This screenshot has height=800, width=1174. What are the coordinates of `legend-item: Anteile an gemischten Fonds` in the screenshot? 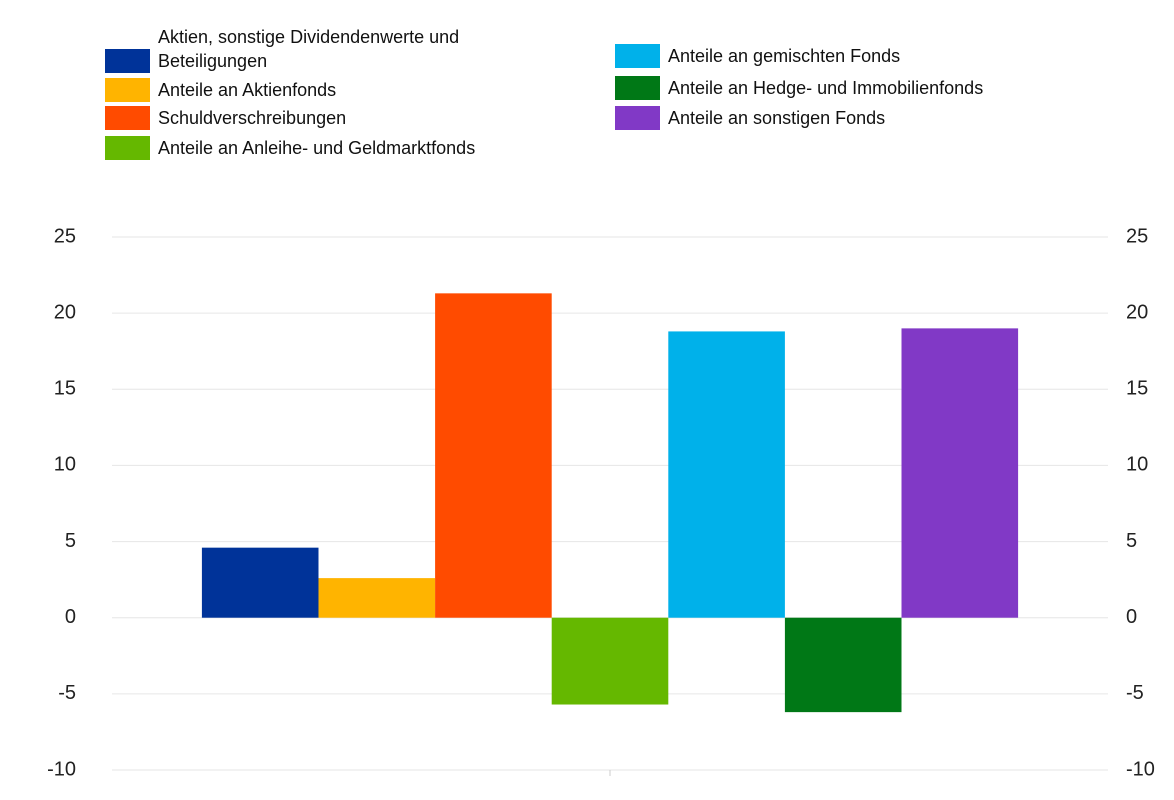 It's located at (757, 56).